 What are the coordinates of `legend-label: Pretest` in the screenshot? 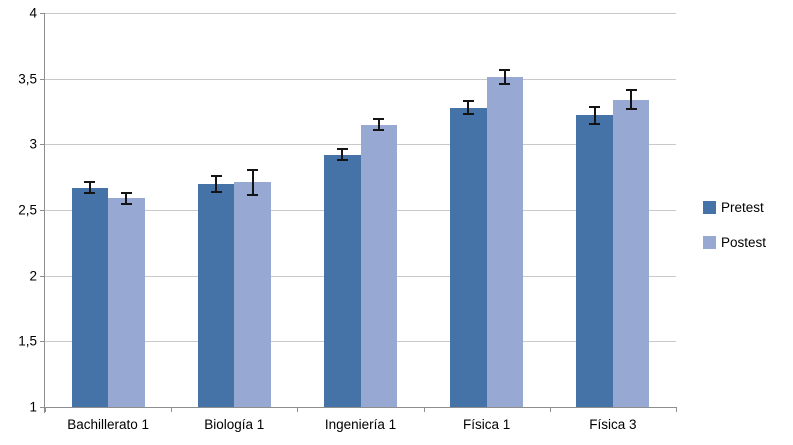 It's located at (742, 207).